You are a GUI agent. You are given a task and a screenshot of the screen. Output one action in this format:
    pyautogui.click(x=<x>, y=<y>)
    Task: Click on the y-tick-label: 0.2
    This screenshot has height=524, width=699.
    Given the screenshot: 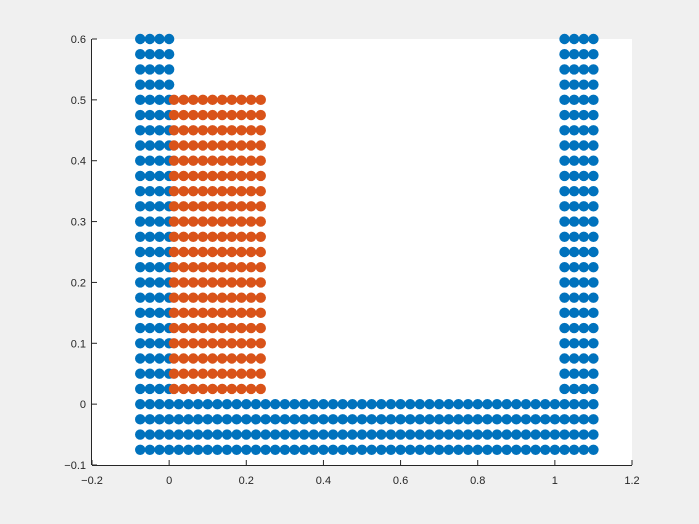 What is the action you would take?
    pyautogui.click(x=78, y=283)
    